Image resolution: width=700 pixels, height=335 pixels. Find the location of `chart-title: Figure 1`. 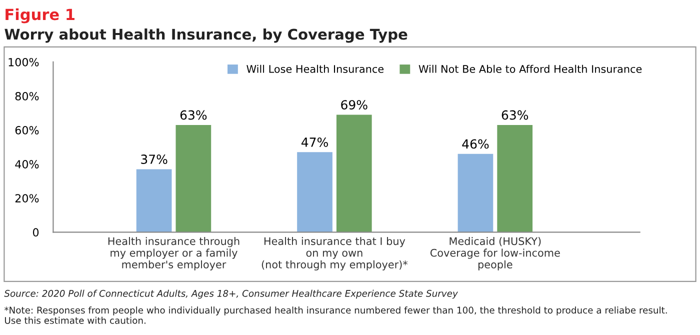

chart-title: Figure 1 is located at coordinates (40, 16).